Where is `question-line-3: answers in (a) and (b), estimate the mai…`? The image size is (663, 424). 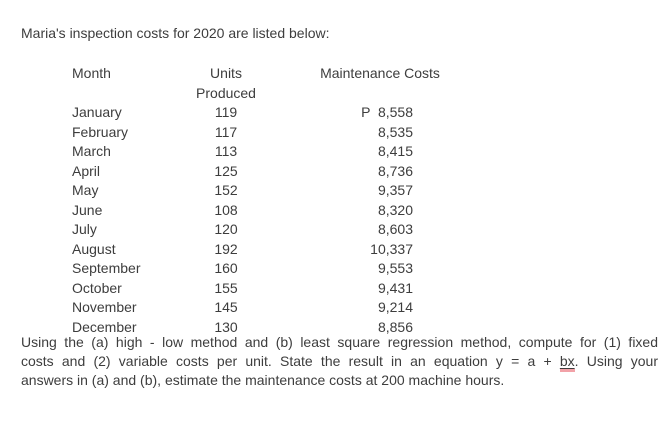 question-line-3: answers in (a) and (b), estimate the mai… is located at coordinates (263, 380).